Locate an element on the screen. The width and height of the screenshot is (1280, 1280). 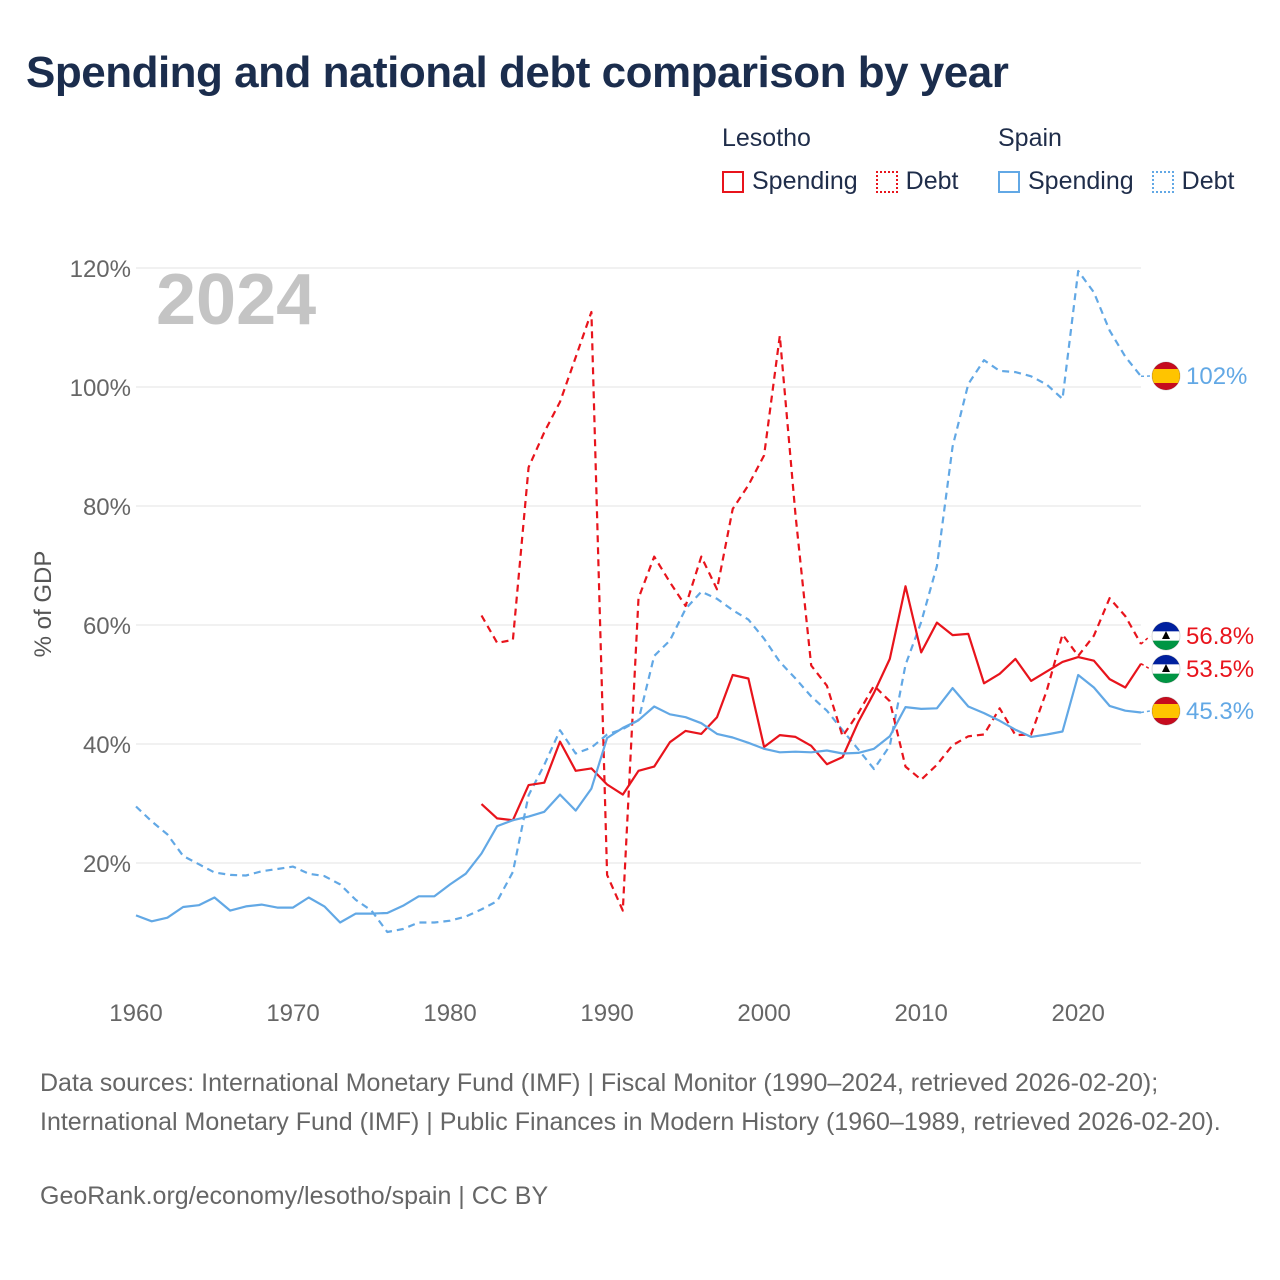
legend-swatch-spain-debt is located at coordinates (1162, 181).